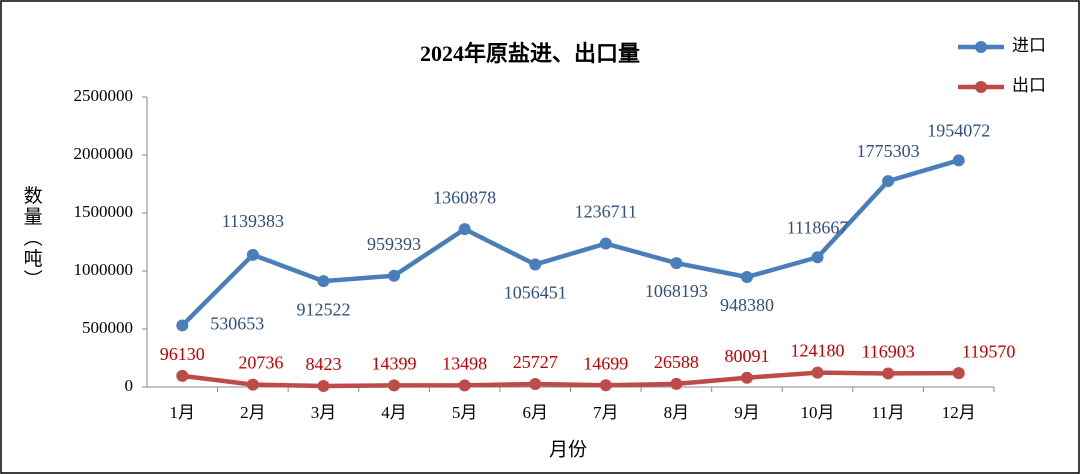 This screenshot has width=1080, height=474. What do you see at coordinates (465, 412) in the screenshot?
I see `x-tick-label: 5月` at bounding box center [465, 412].